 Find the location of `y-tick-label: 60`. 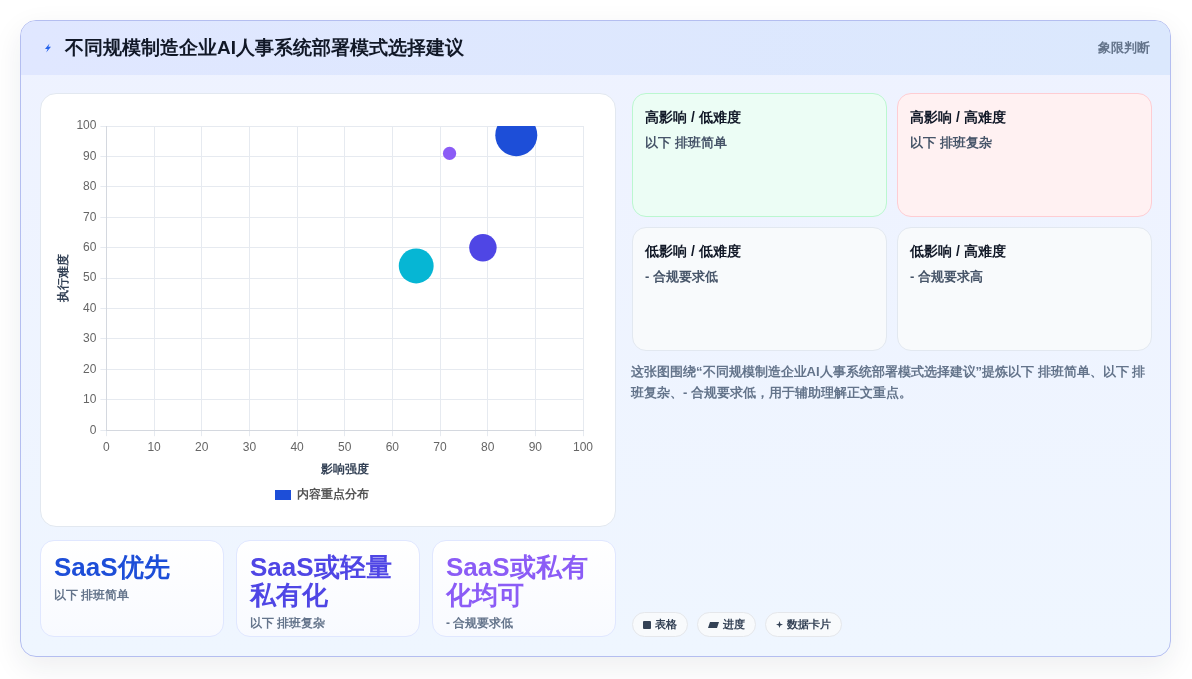

y-tick-label: 60 is located at coordinates (90, 246).